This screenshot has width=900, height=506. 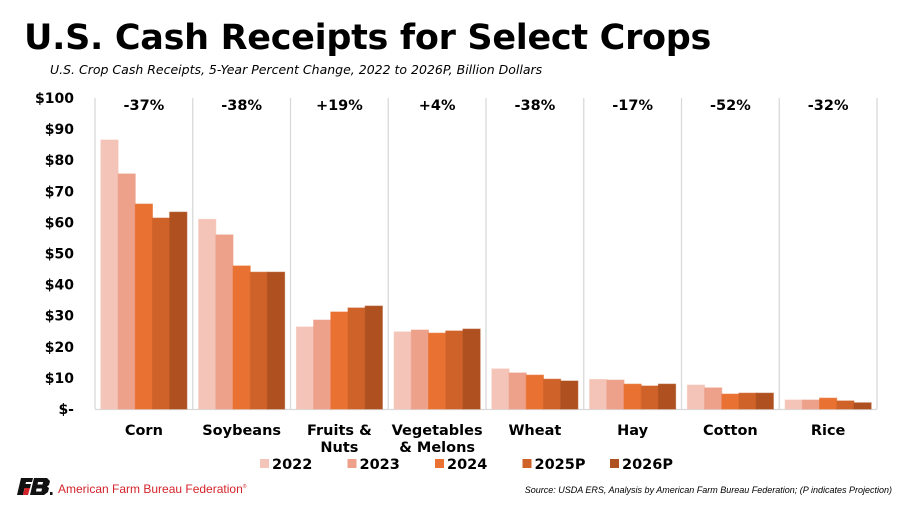 I want to click on y-tick-label: $90, so click(x=59, y=130).